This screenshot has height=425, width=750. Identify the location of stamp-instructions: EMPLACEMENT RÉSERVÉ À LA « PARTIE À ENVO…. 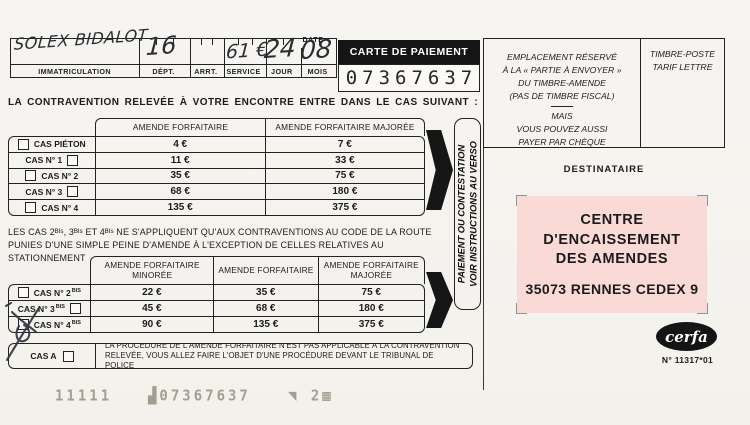
(562, 93).